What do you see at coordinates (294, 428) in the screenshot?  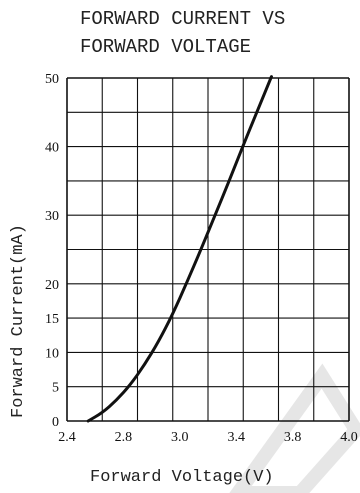 I see `watermark-triangle-icon` at bounding box center [294, 428].